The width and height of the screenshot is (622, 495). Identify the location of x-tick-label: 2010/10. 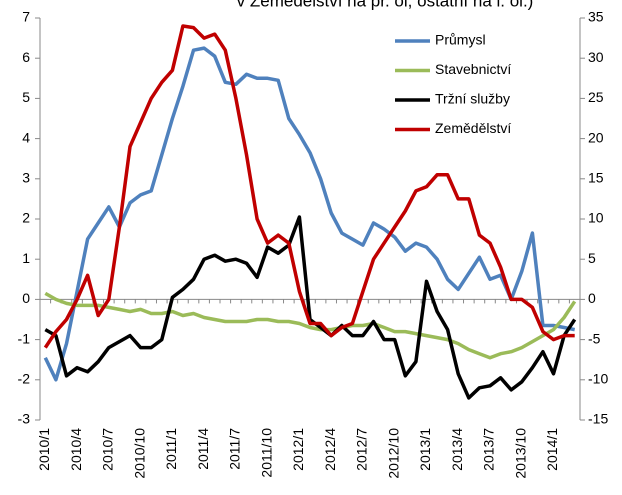
(139, 453).